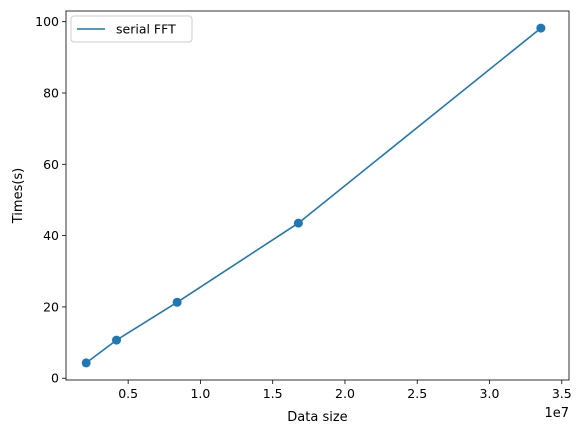  Describe the element at coordinates (146, 29) in the screenshot. I see `legend-label: serial FFT` at that location.